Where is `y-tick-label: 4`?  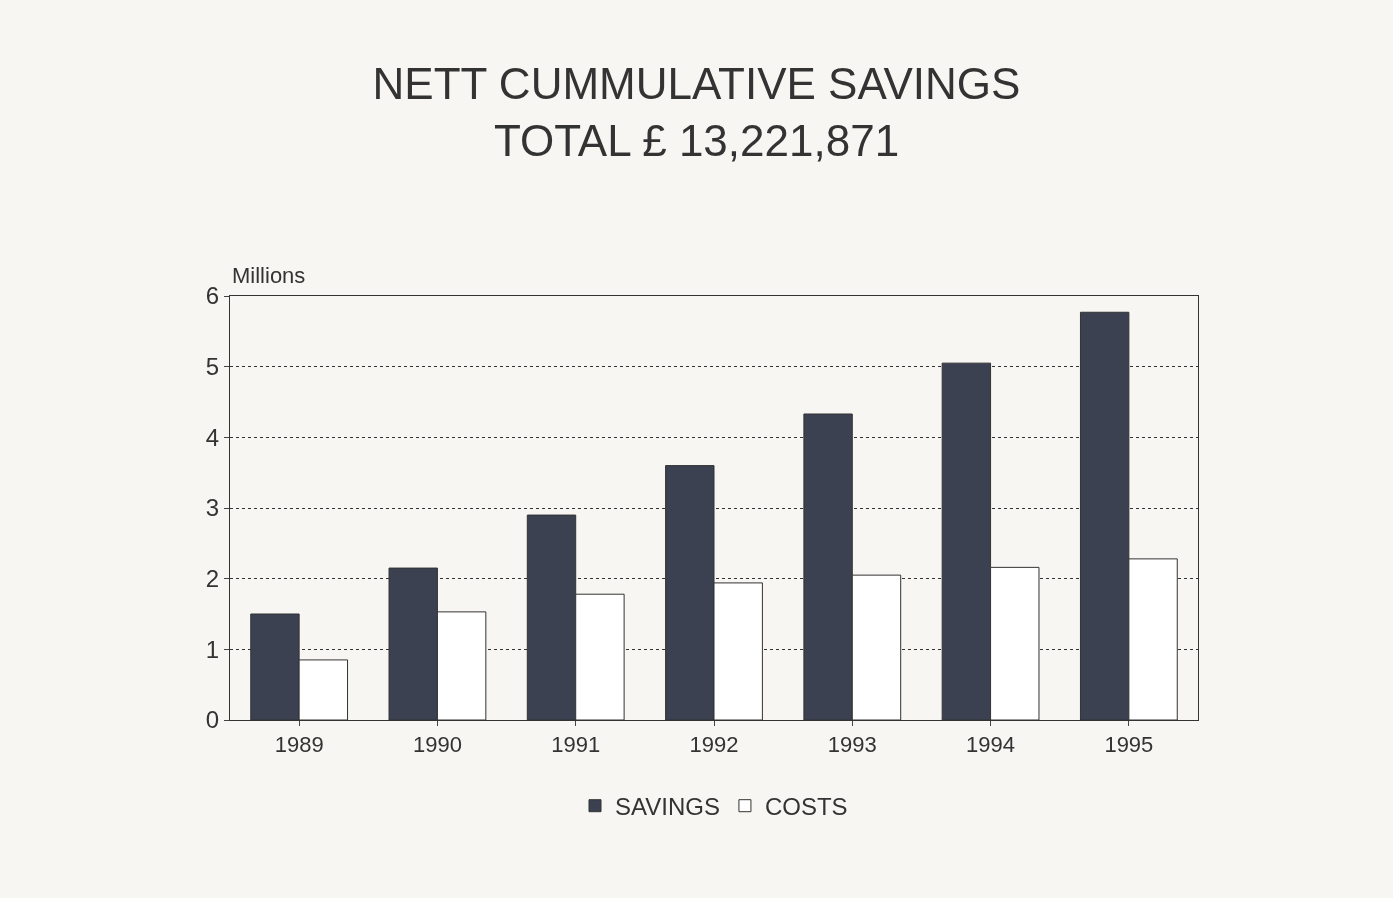 y-tick-label: 4 is located at coordinates (212, 437).